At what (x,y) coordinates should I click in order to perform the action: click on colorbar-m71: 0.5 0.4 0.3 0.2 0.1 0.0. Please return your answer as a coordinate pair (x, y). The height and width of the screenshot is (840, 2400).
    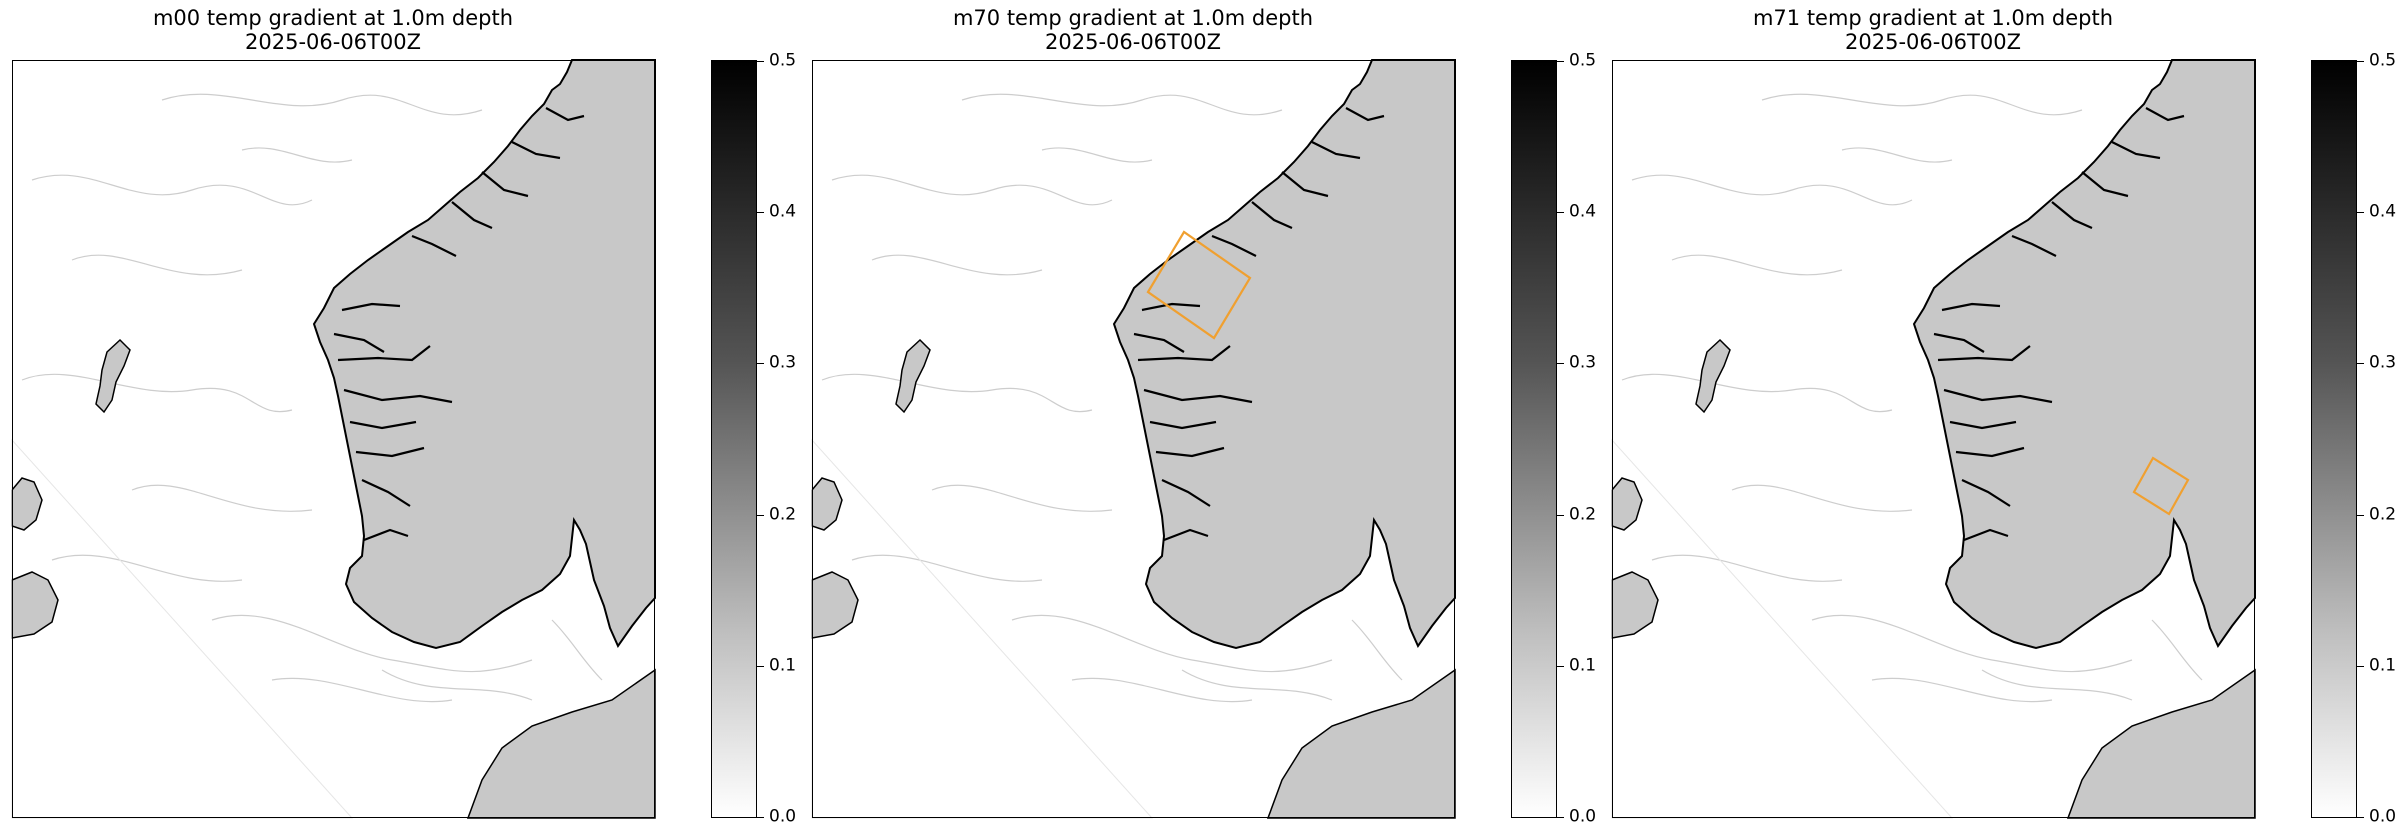
    Looking at the image, I should click on (2355, 438).